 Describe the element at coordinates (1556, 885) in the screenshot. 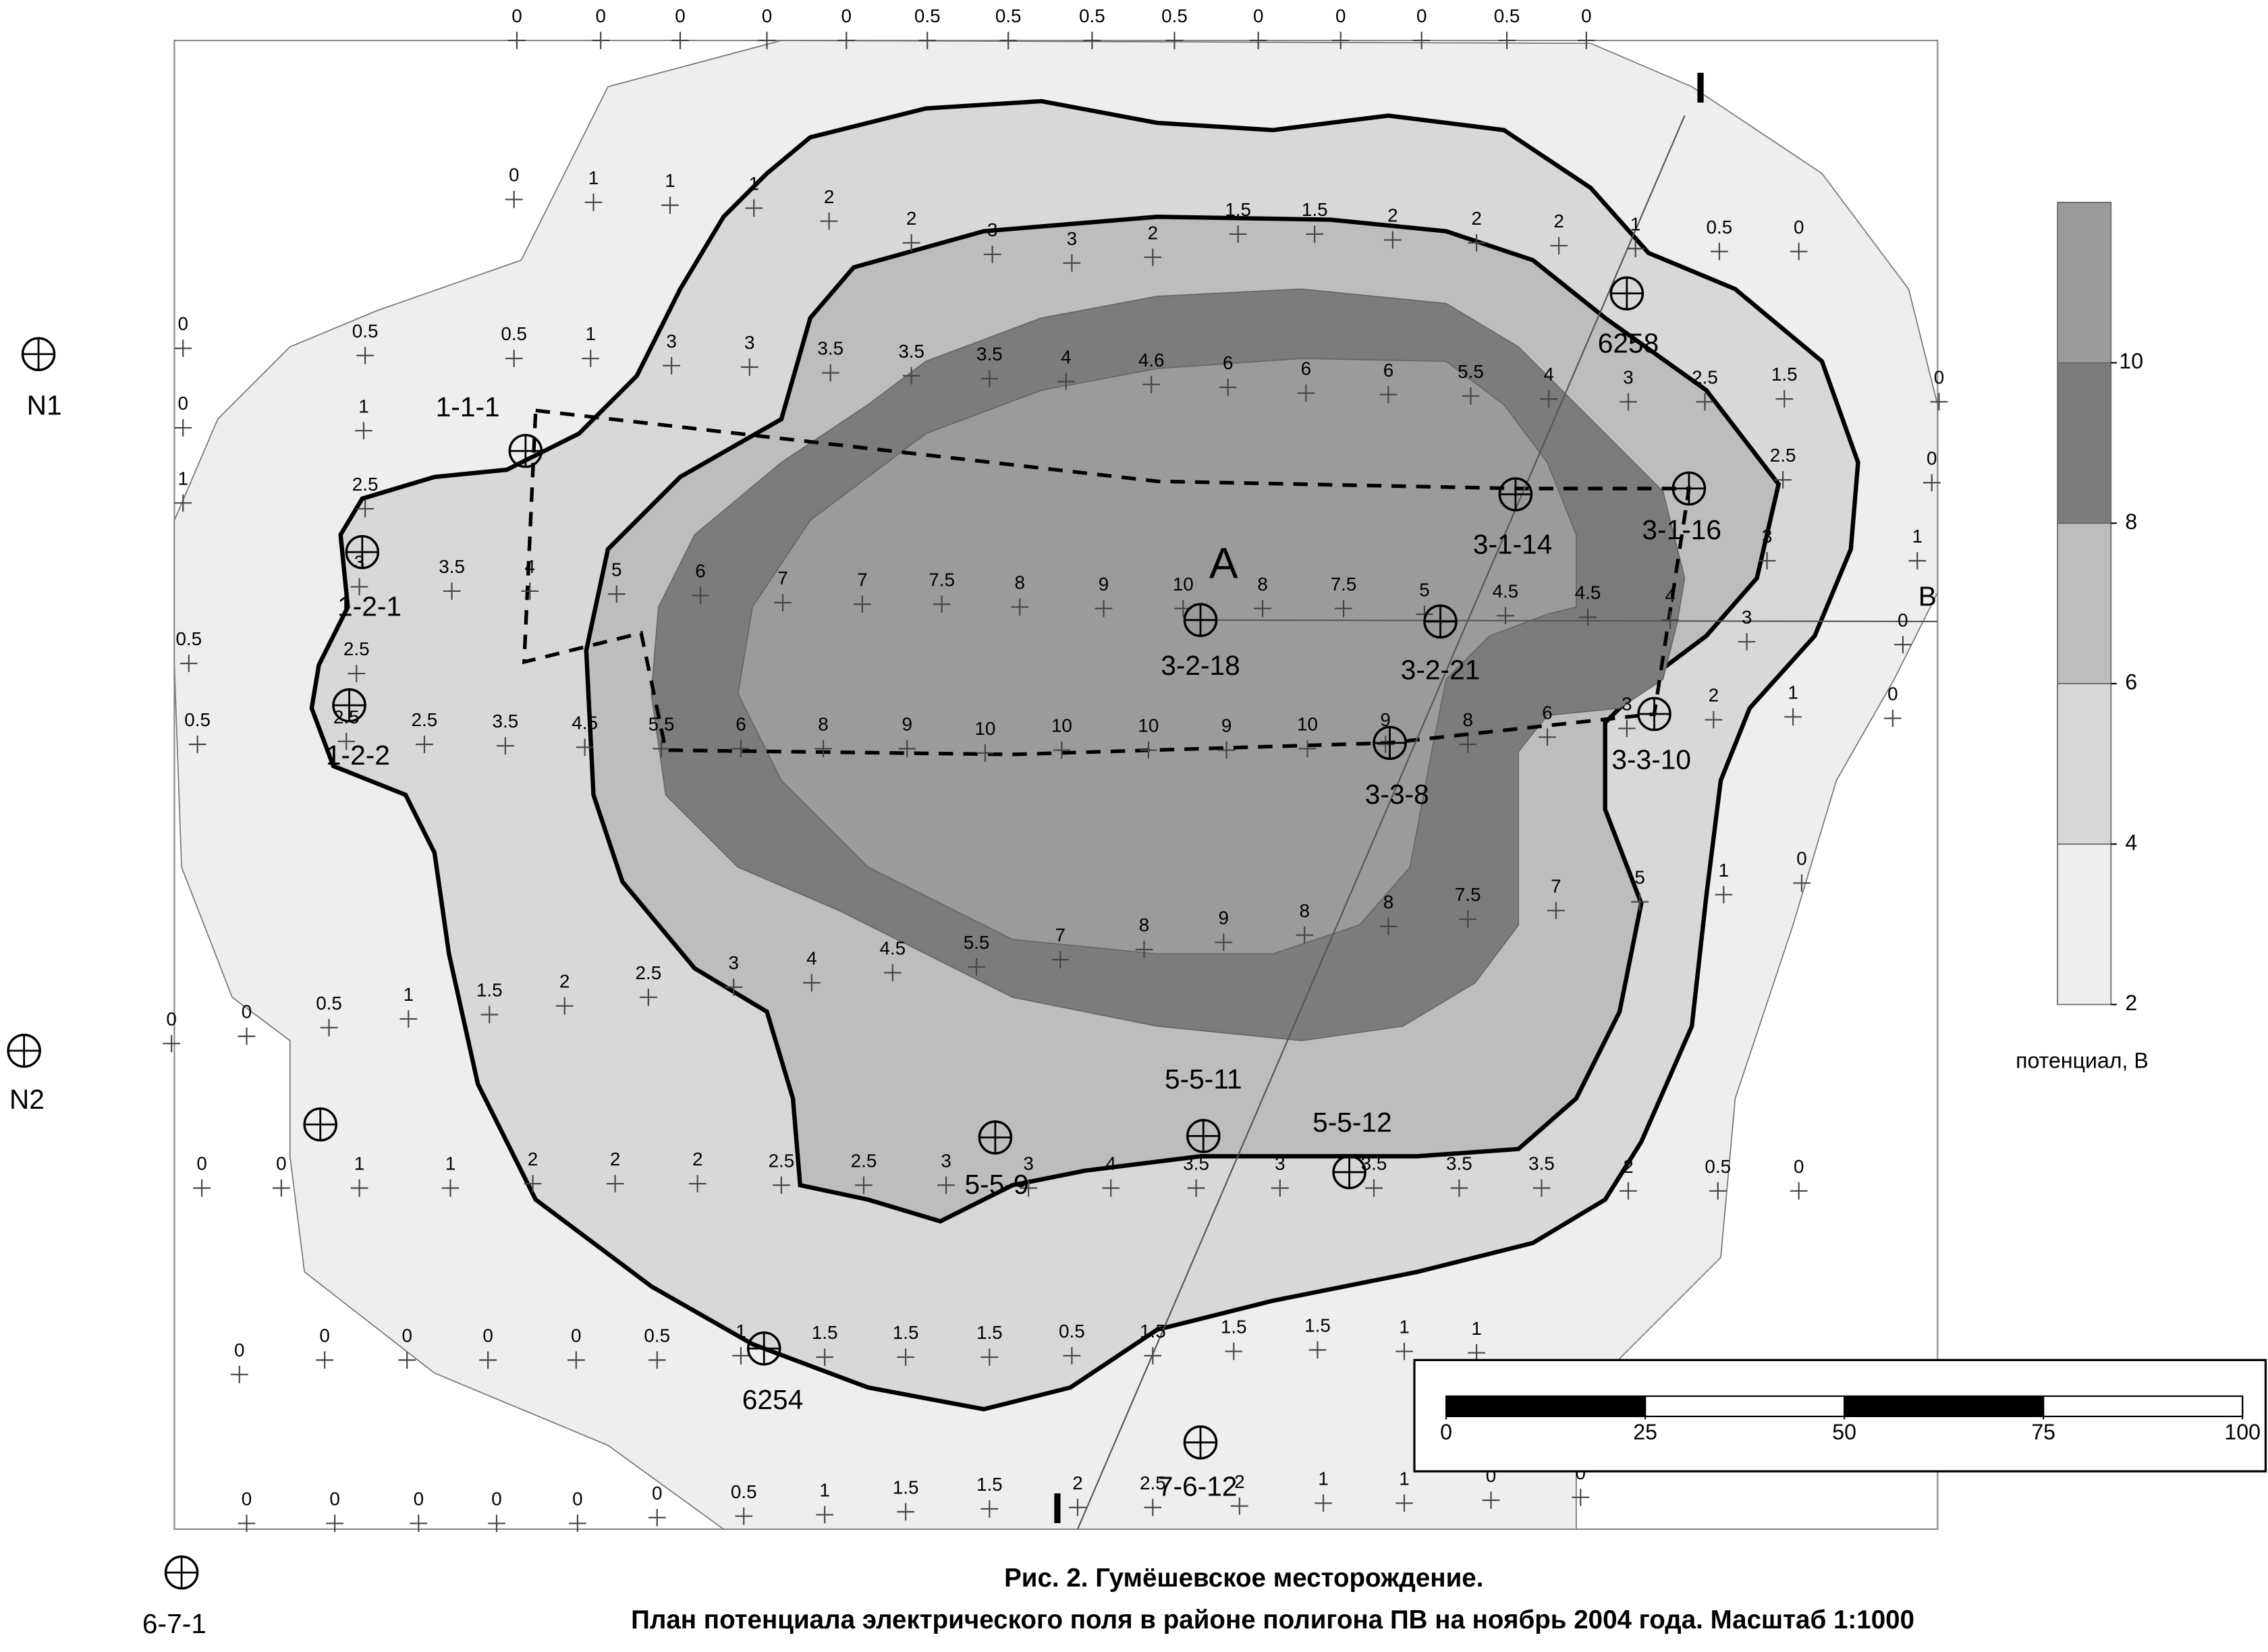

I see `measurement-value: 7` at that location.